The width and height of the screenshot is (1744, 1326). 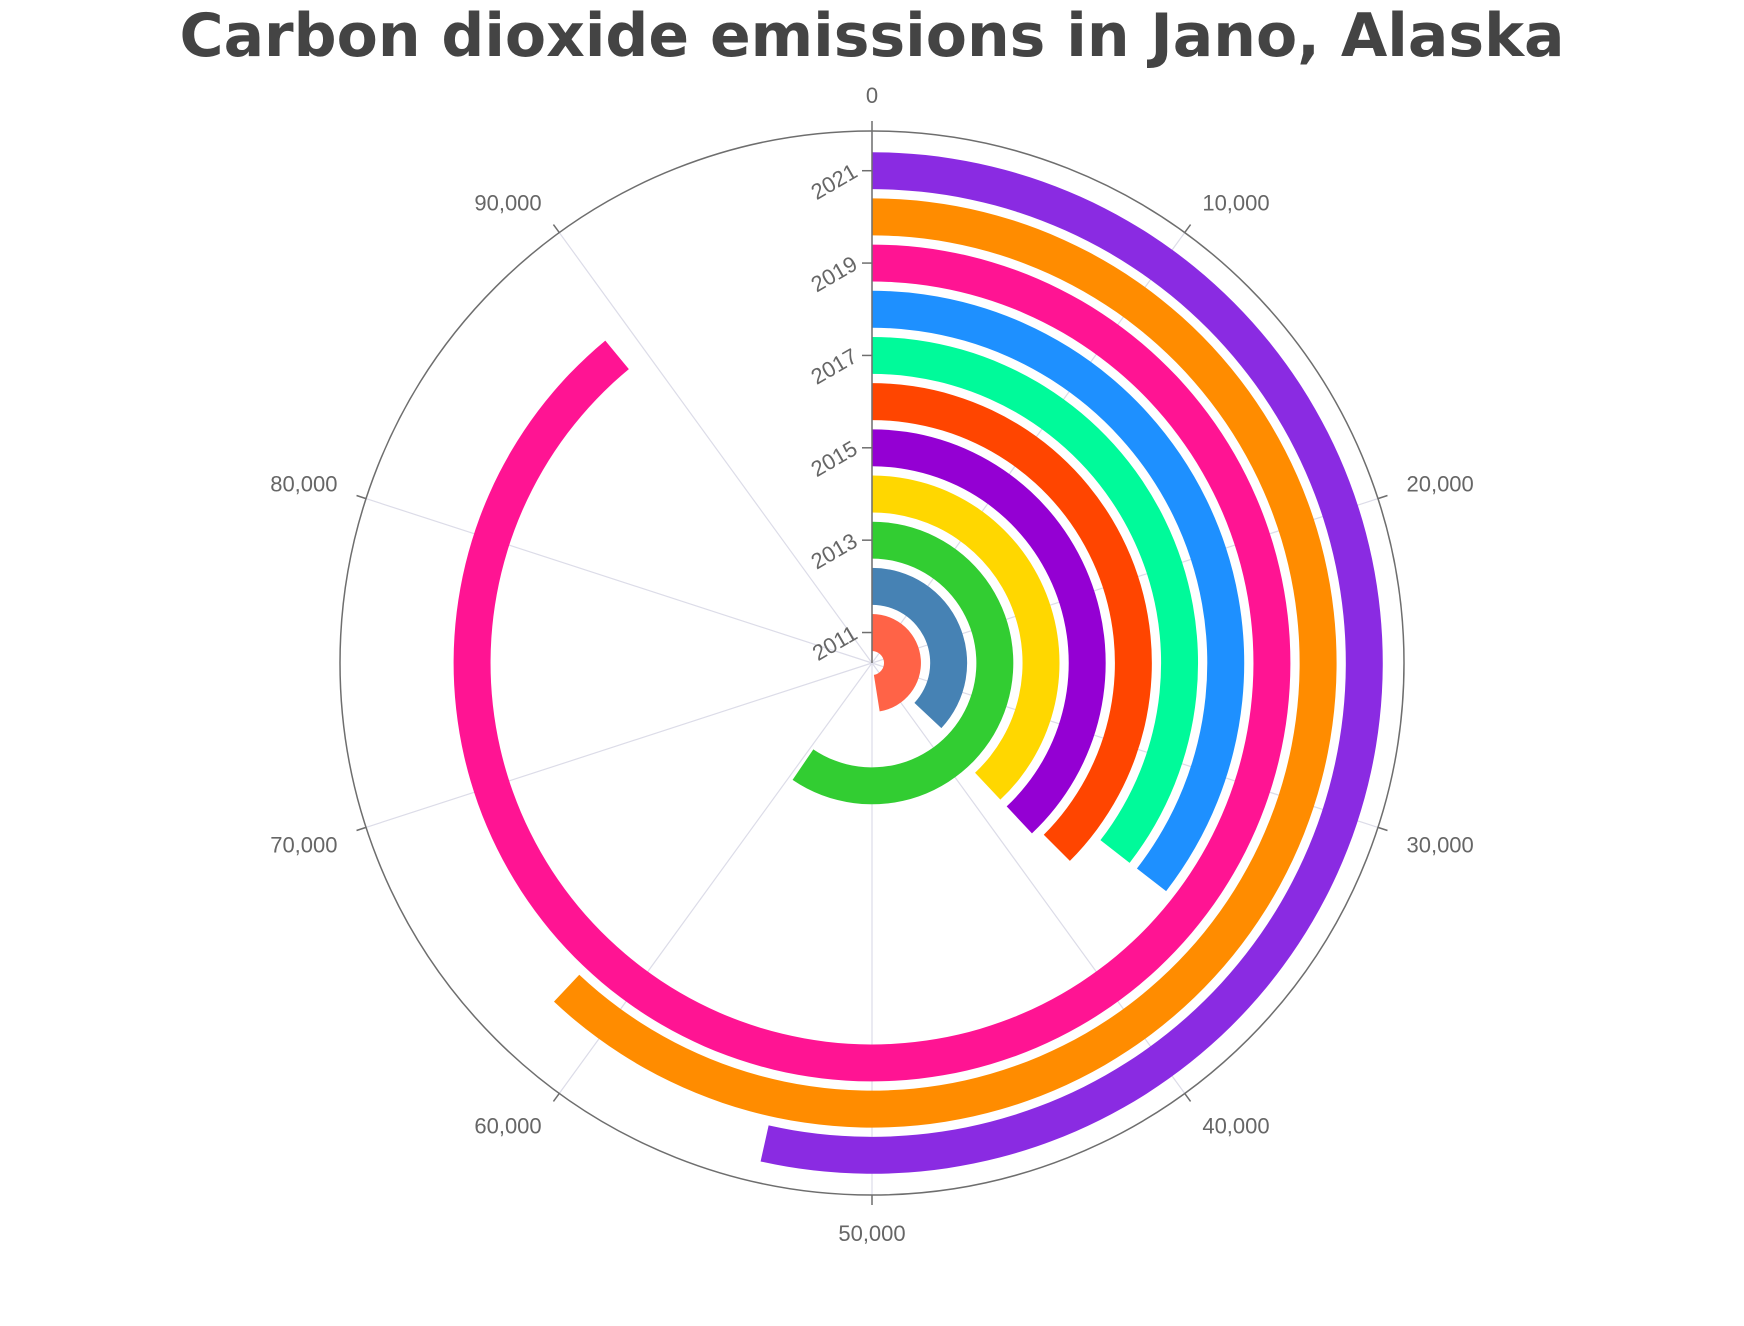 I want to click on value-tick-label: 60,000, so click(x=507, y=1126).